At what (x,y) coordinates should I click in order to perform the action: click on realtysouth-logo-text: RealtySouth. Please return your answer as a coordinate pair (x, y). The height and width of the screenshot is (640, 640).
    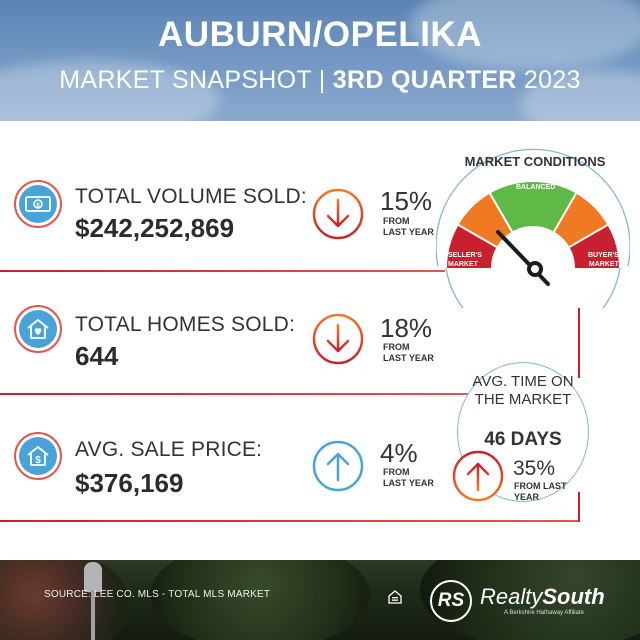
    Looking at the image, I should click on (542, 596).